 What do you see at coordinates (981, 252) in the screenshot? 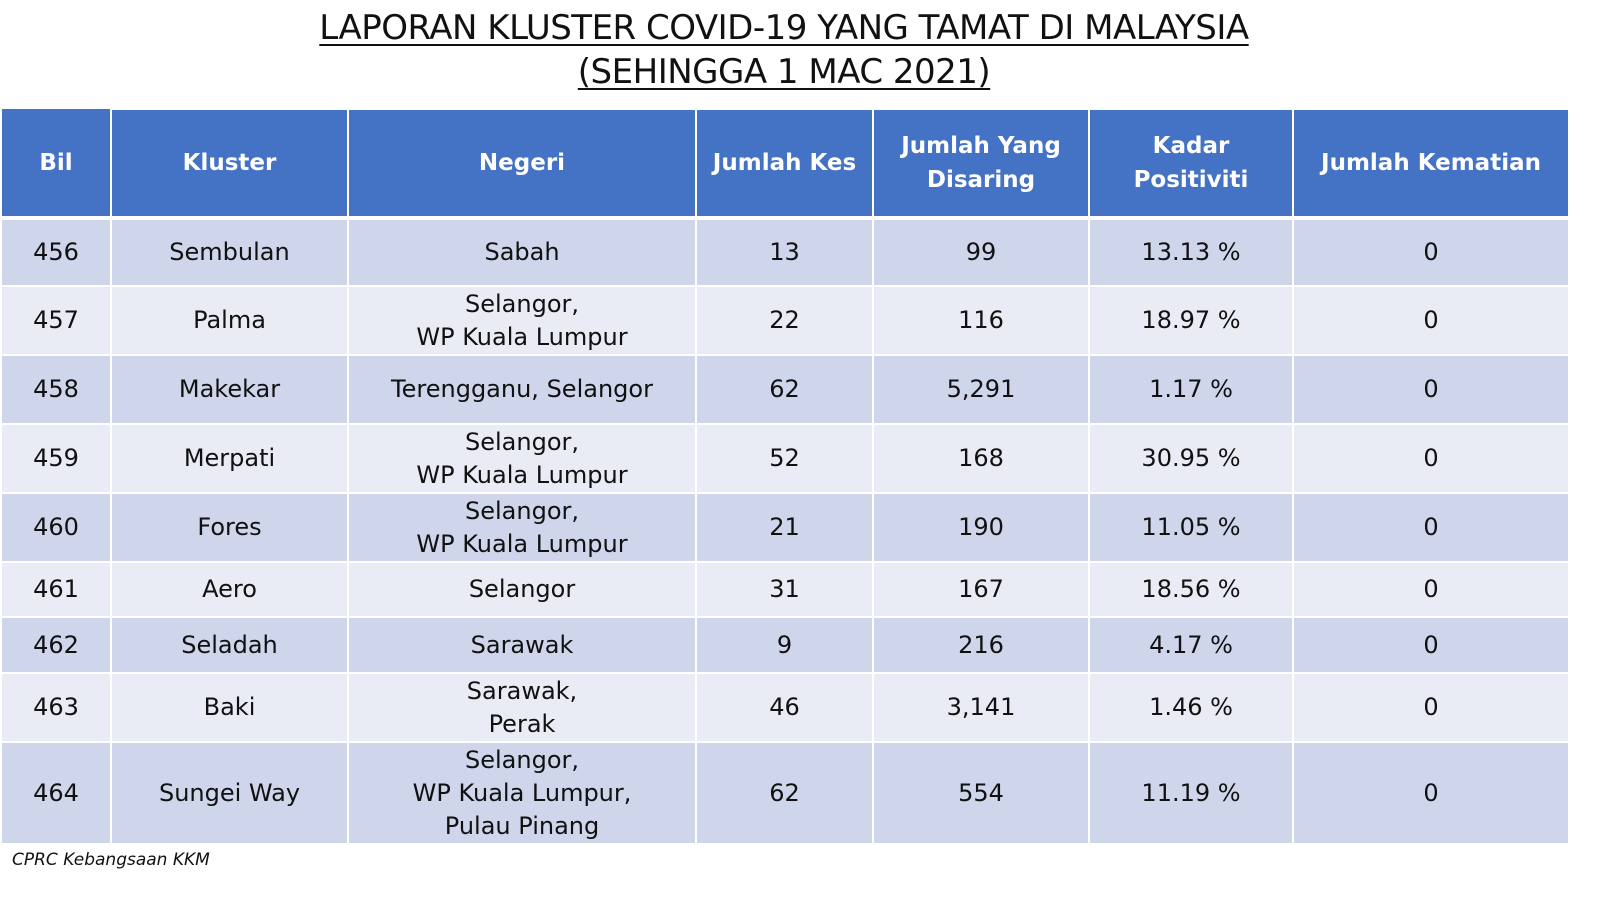
I see `cell-jumlah-disaring: 99` at bounding box center [981, 252].